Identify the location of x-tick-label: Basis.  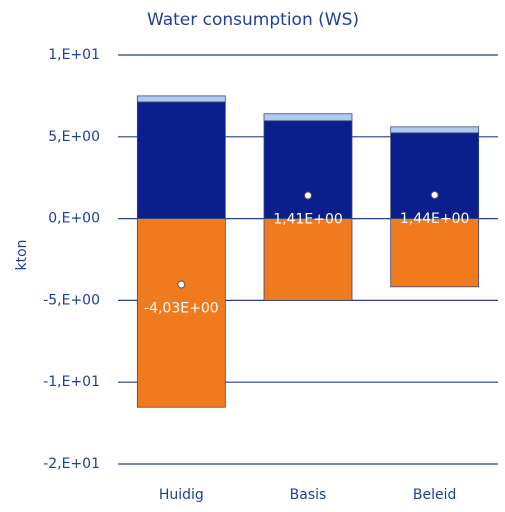
(308, 495).